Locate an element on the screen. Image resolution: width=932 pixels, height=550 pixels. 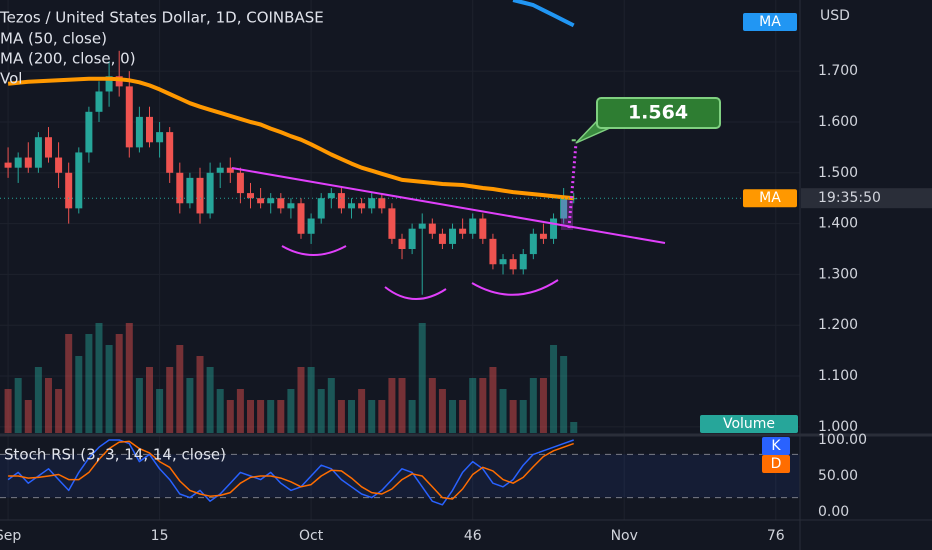
target-label: 1.564 is located at coordinates (658, 113).